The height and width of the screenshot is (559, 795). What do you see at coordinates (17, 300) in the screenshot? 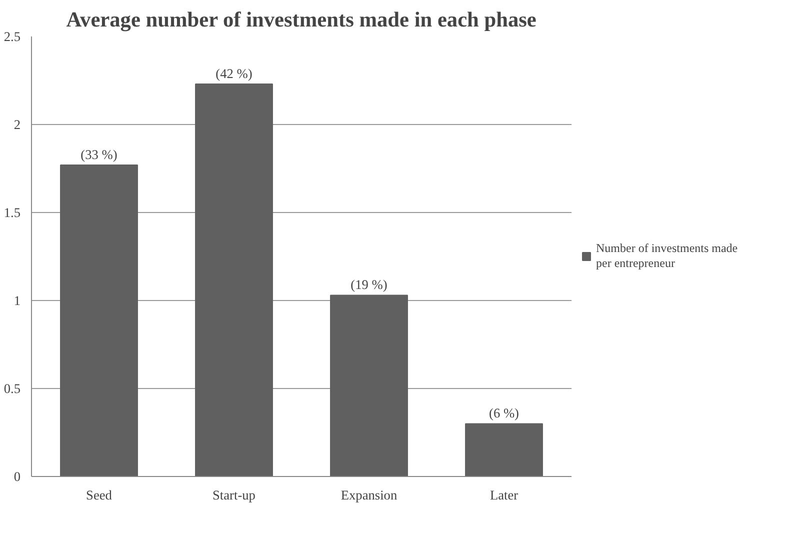
I see `y-tick-label: 1` at bounding box center [17, 300].